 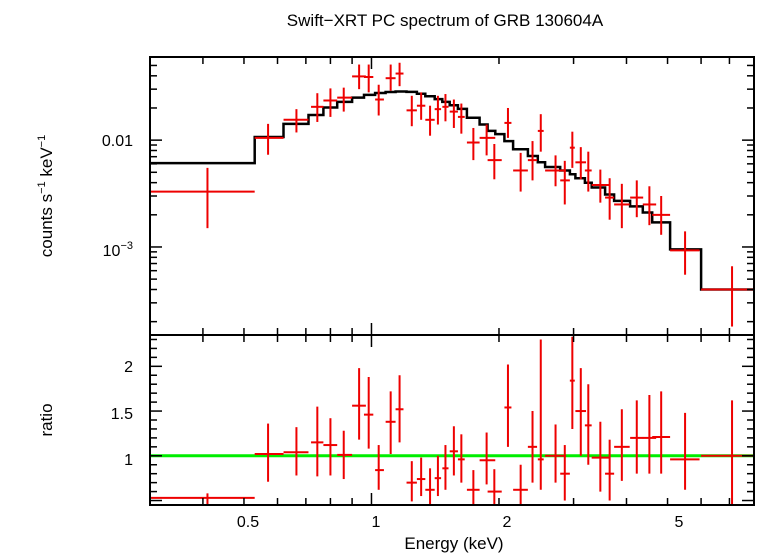 What do you see at coordinates (128, 367) in the screenshot?
I see `ratio-tick-label-2: 2` at bounding box center [128, 367].